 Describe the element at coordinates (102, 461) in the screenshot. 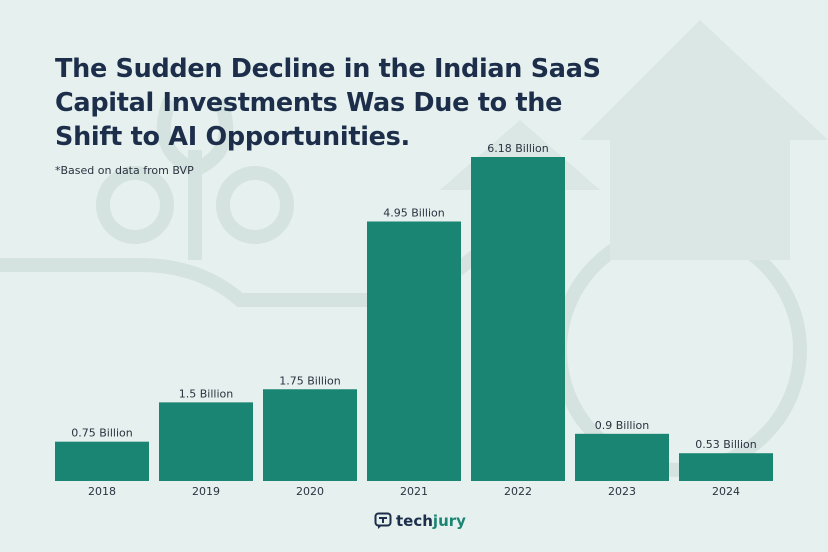

I see `bar-2018` at that location.